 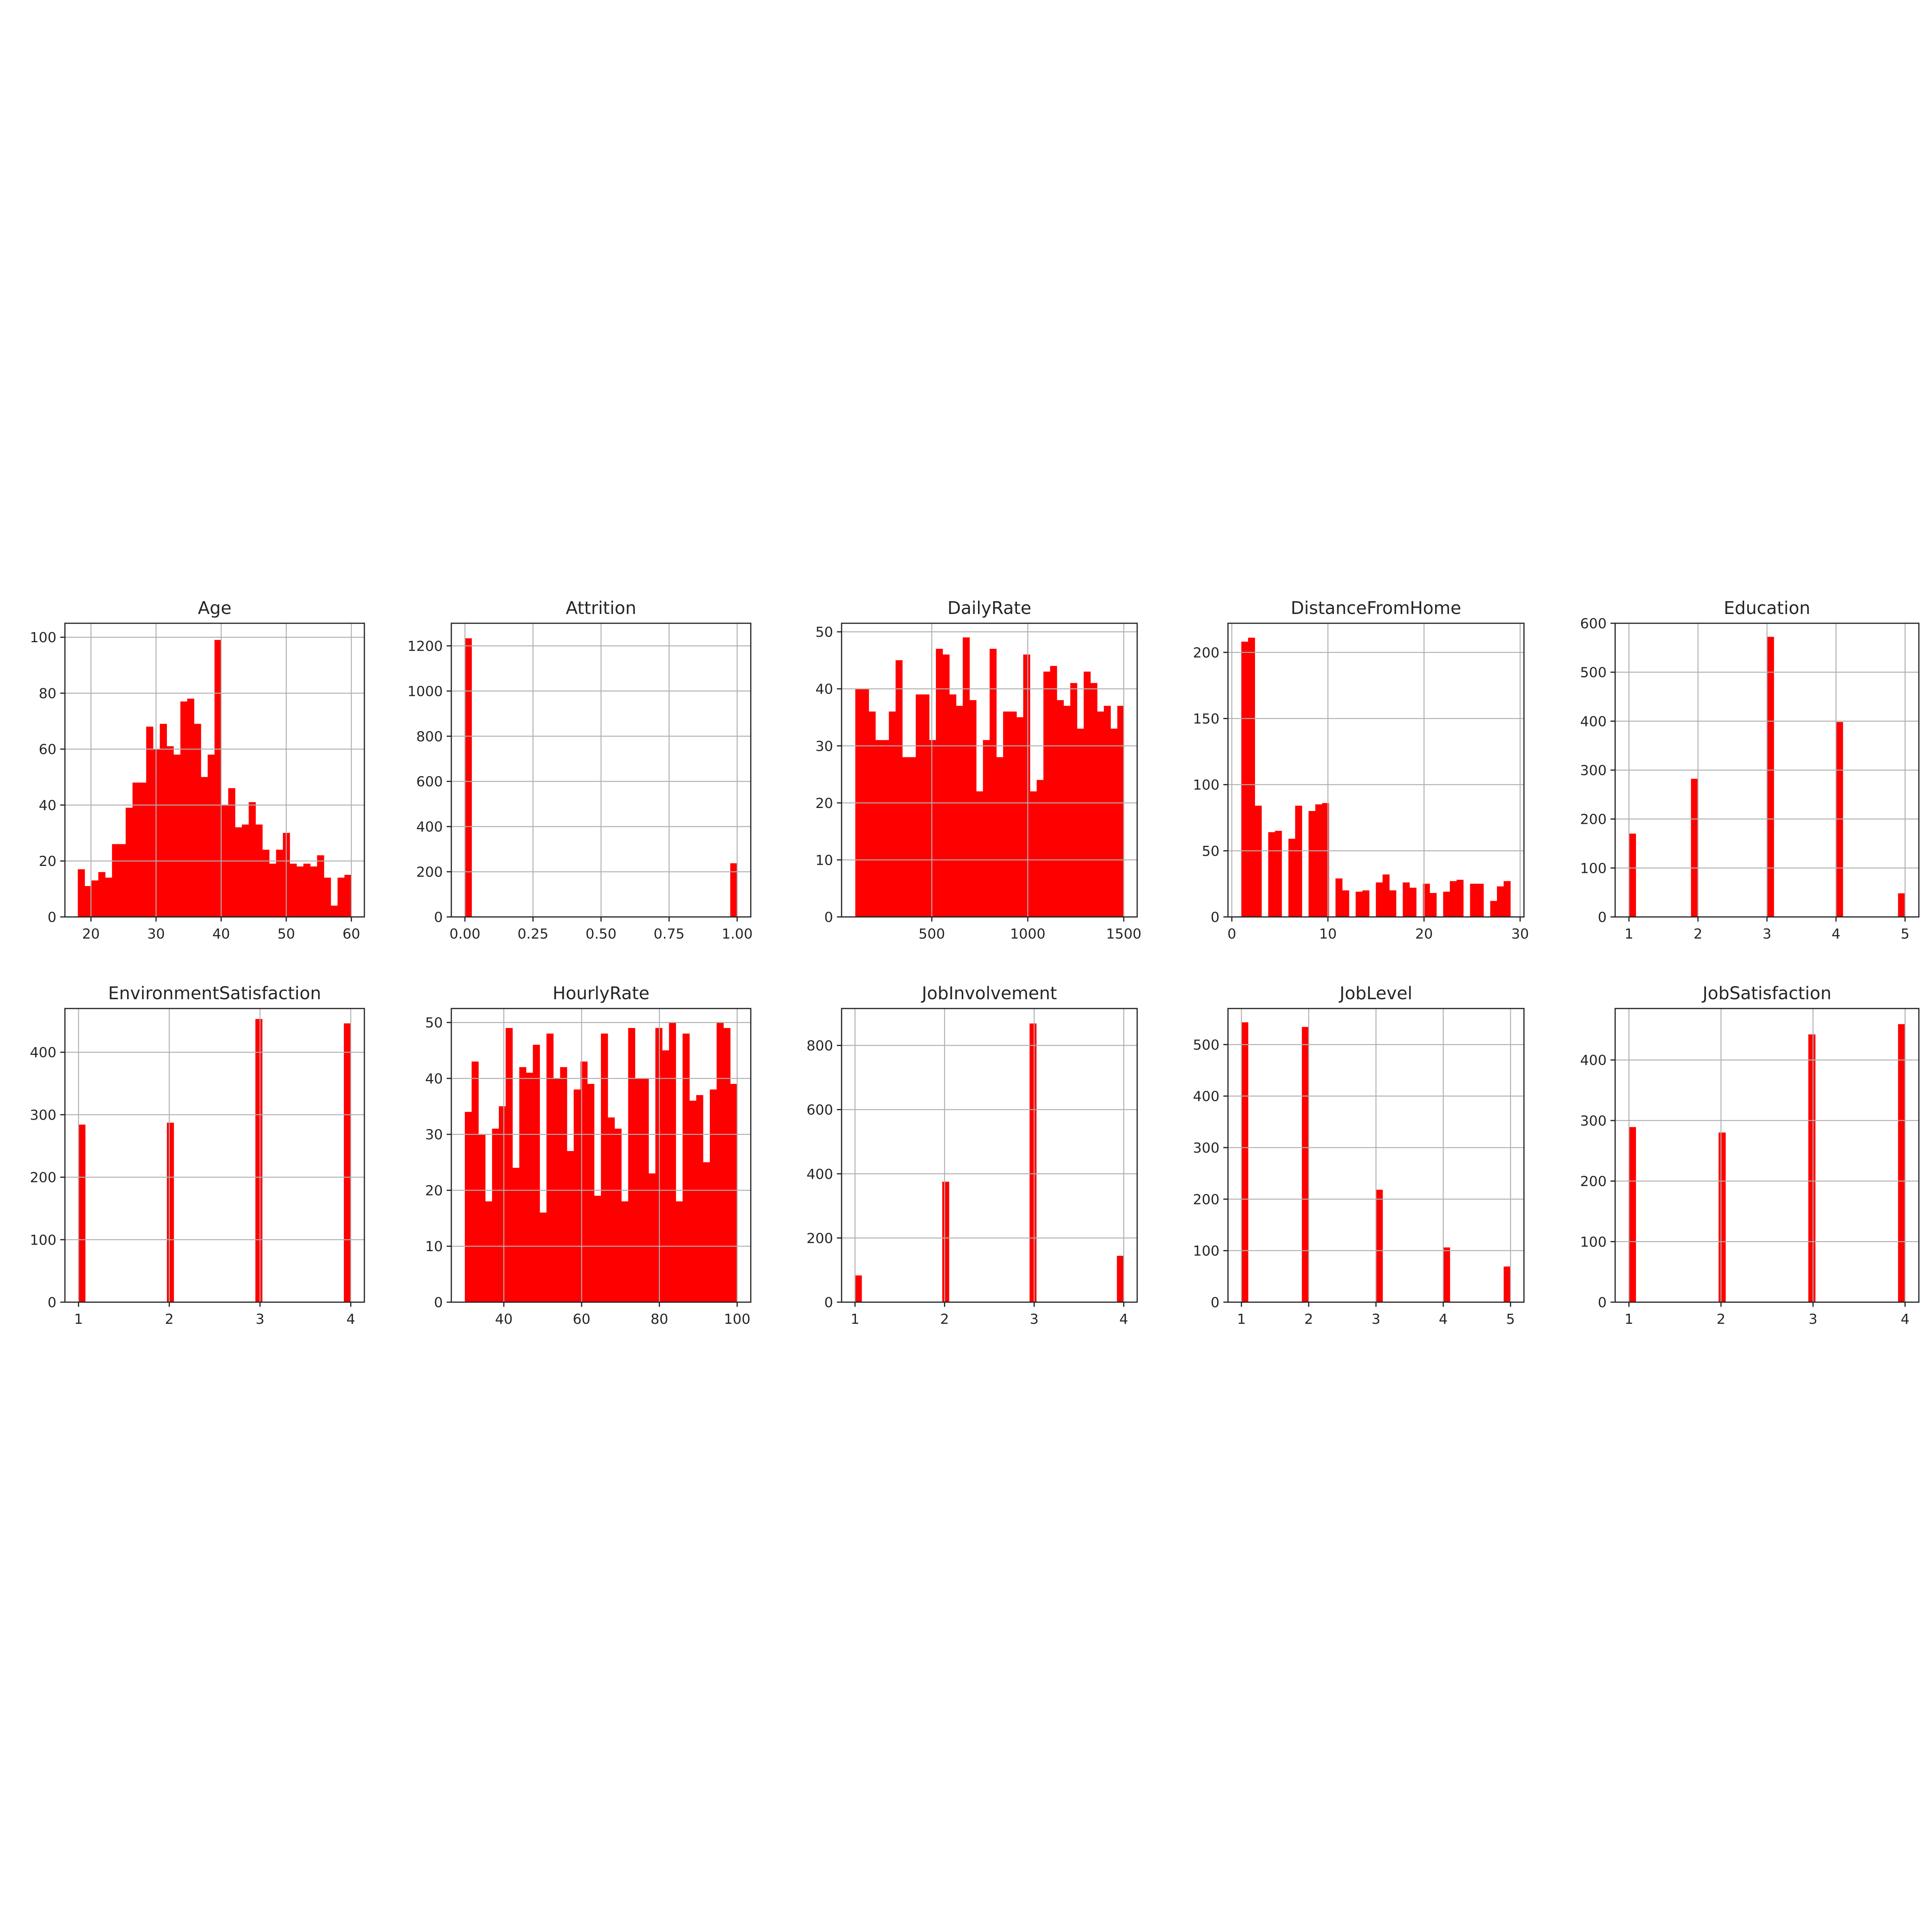 I want to click on attrition-xtick-label-2: 0.50, so click(x=600, y=934).